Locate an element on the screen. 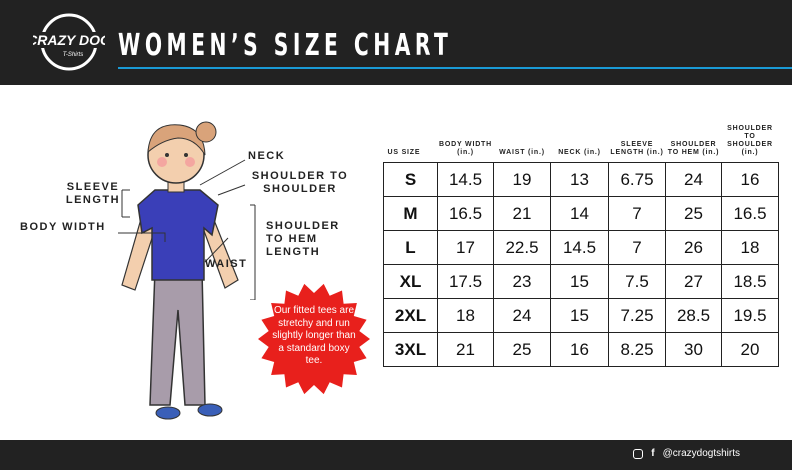 This screenshot has height=470, width=792. label-shoulder-to-hem: SHOULDER TO HEM LENGTH is located at coordinates (303, 239).